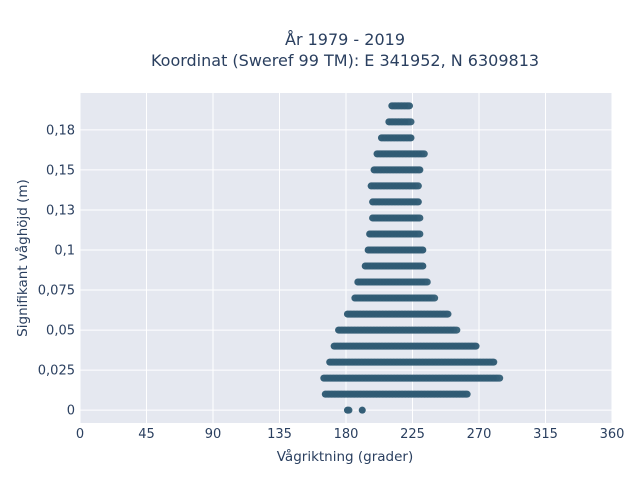 This screenshot has width=640, height=480. Describe the element at coordinates (345, 456) in the screenshot. I see `x-axis-title: Vågriktning (grader)` at that location.